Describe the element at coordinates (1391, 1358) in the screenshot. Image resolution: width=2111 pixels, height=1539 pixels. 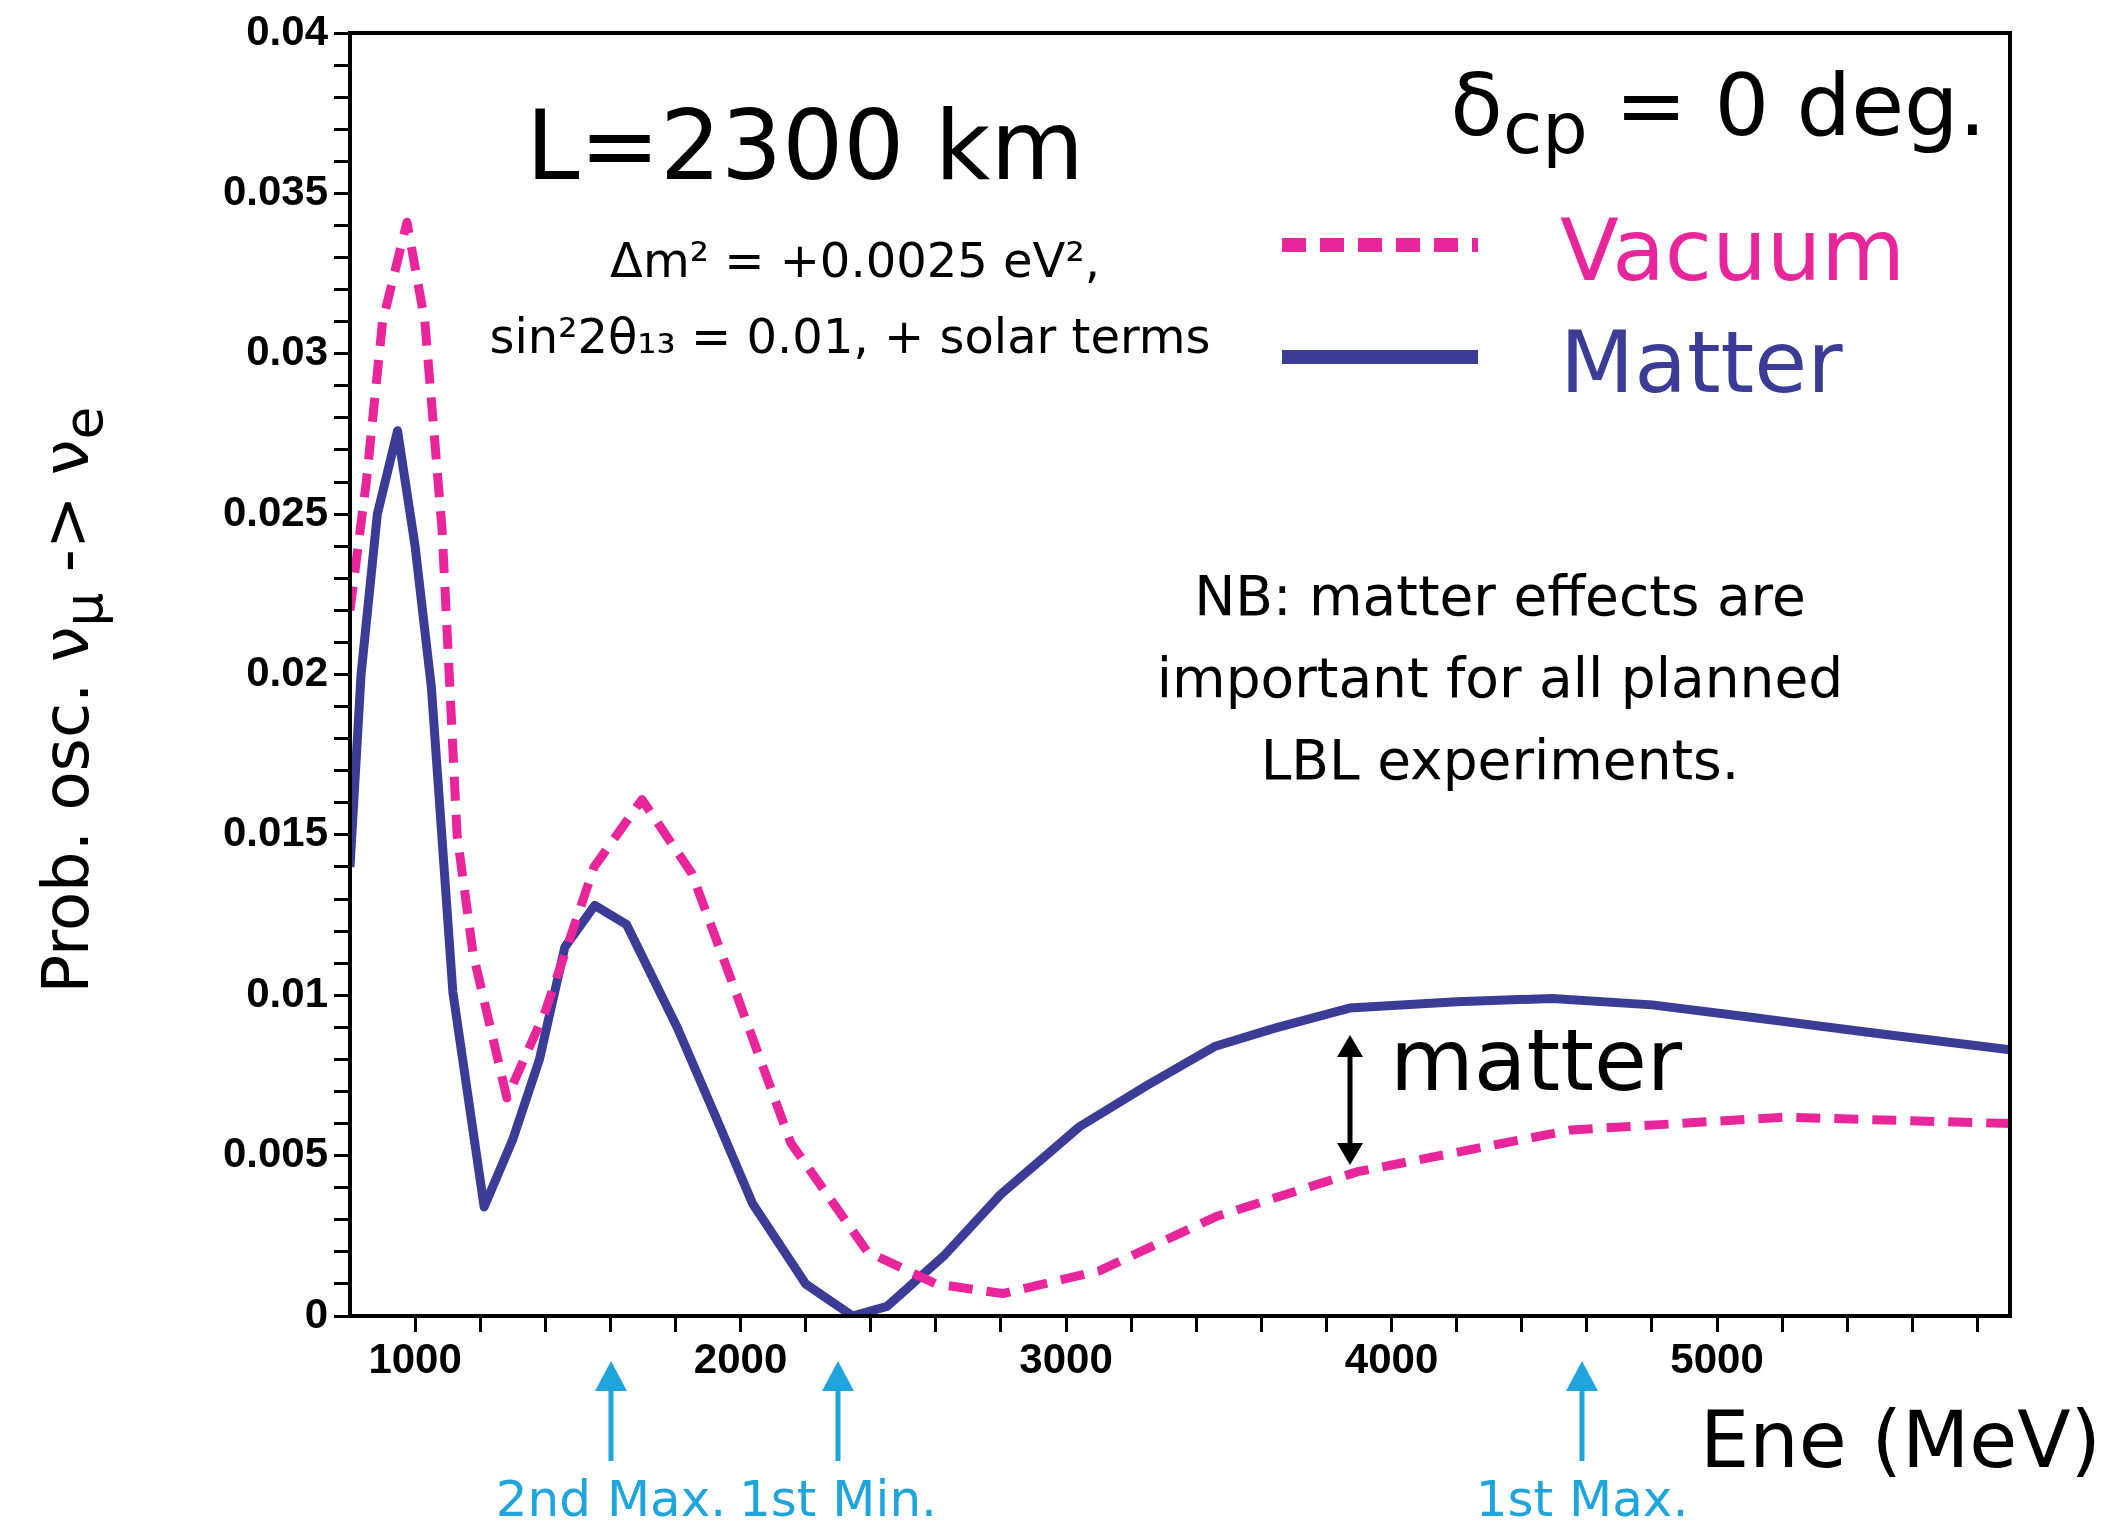
I see `x-tick-label: 4000` at that location.